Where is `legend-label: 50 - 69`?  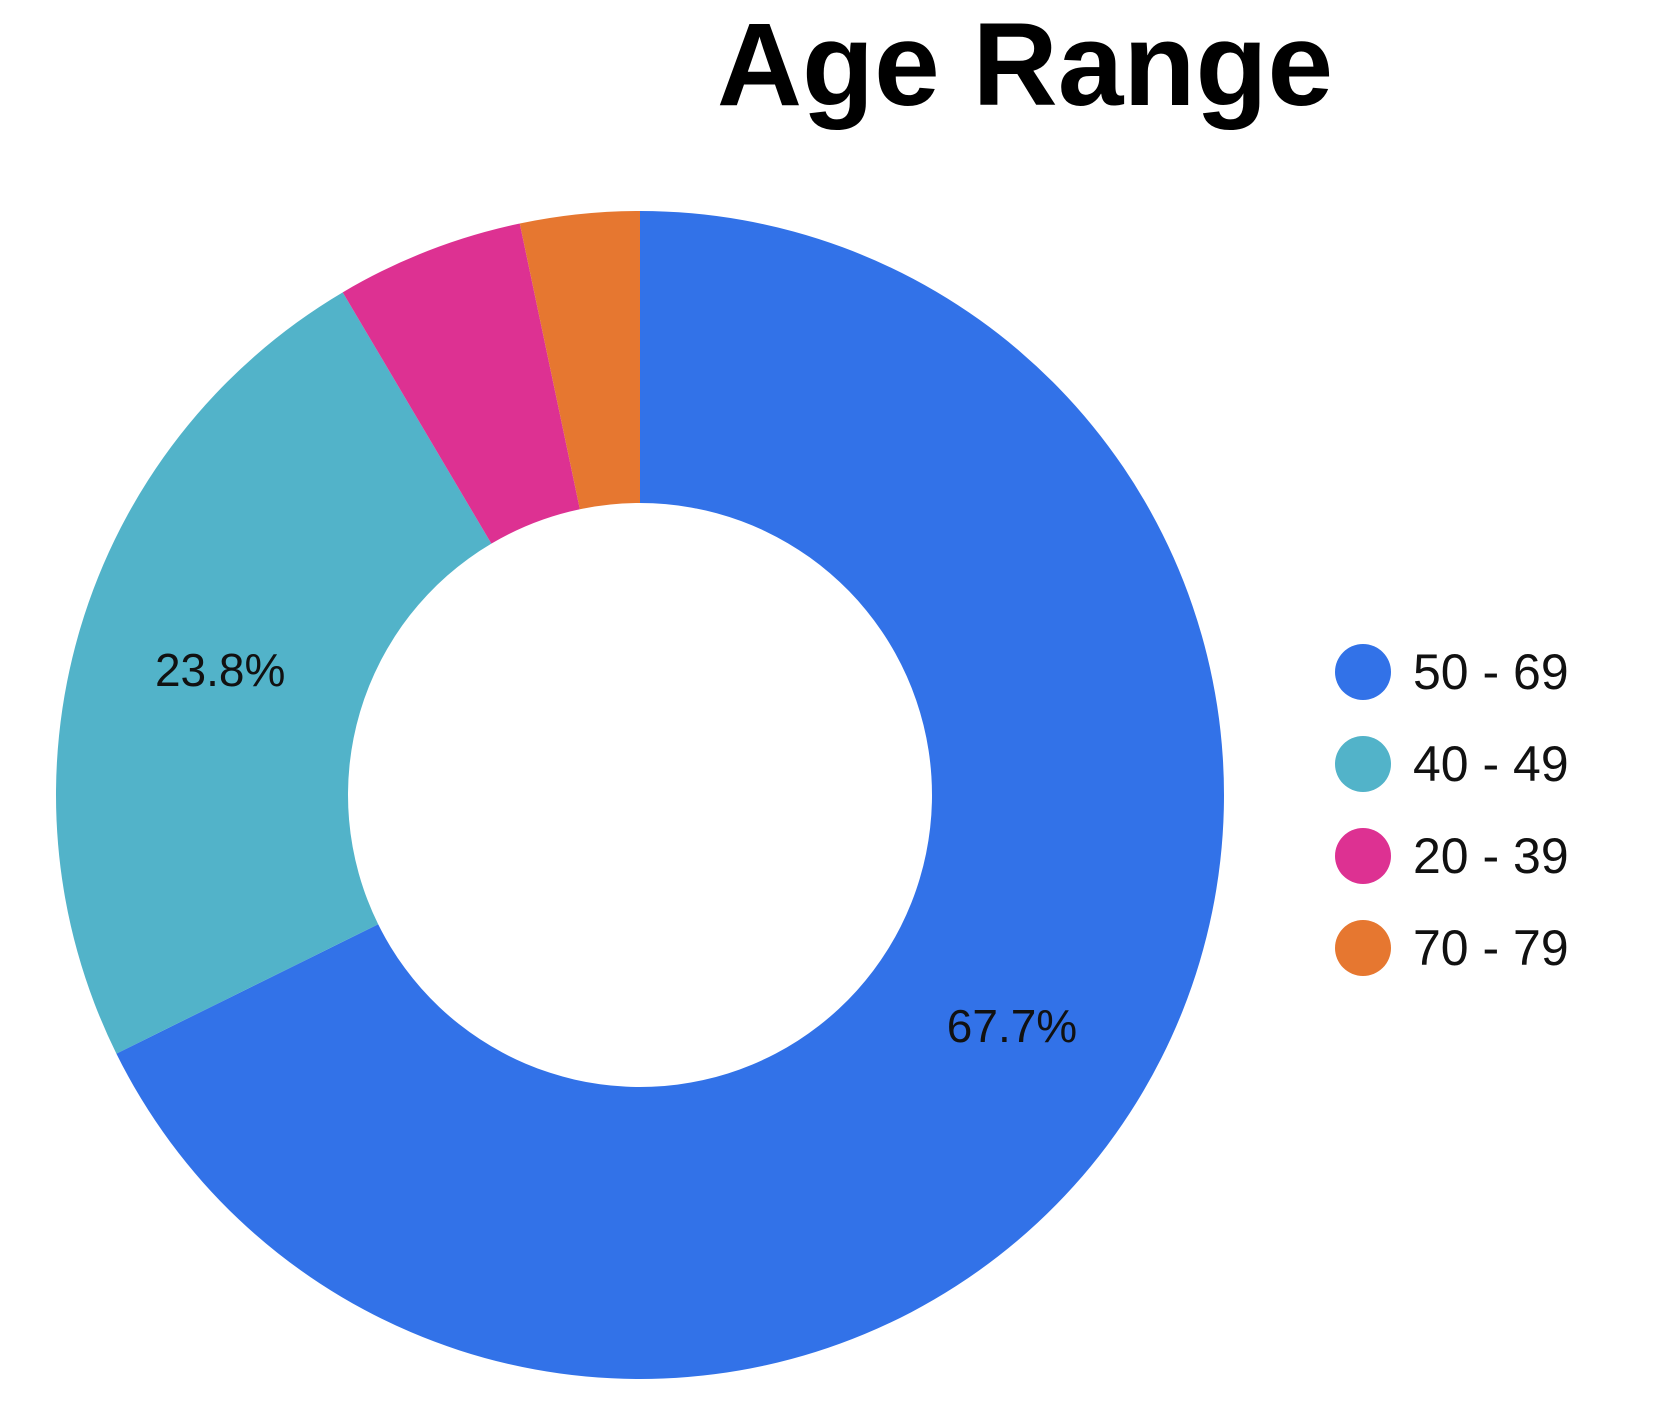
legend-label: 50 - 69 is located at coordinates (1491, 672).